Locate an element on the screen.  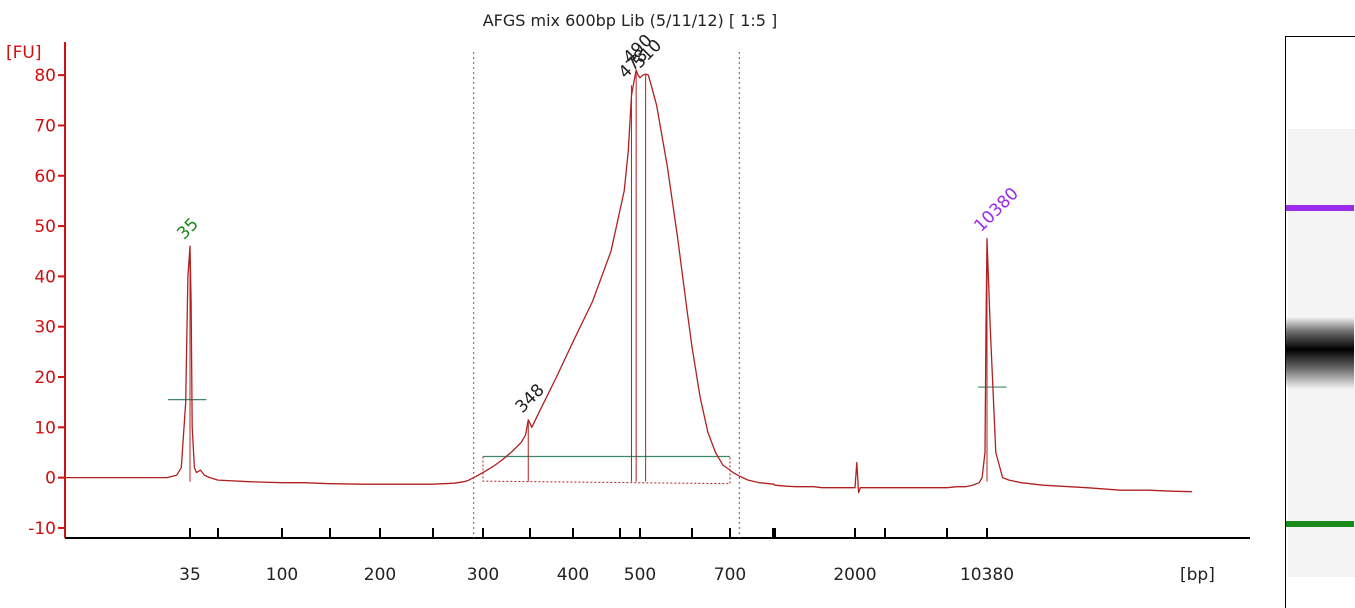
region-integration-outline is located at coordinates (606, 470).